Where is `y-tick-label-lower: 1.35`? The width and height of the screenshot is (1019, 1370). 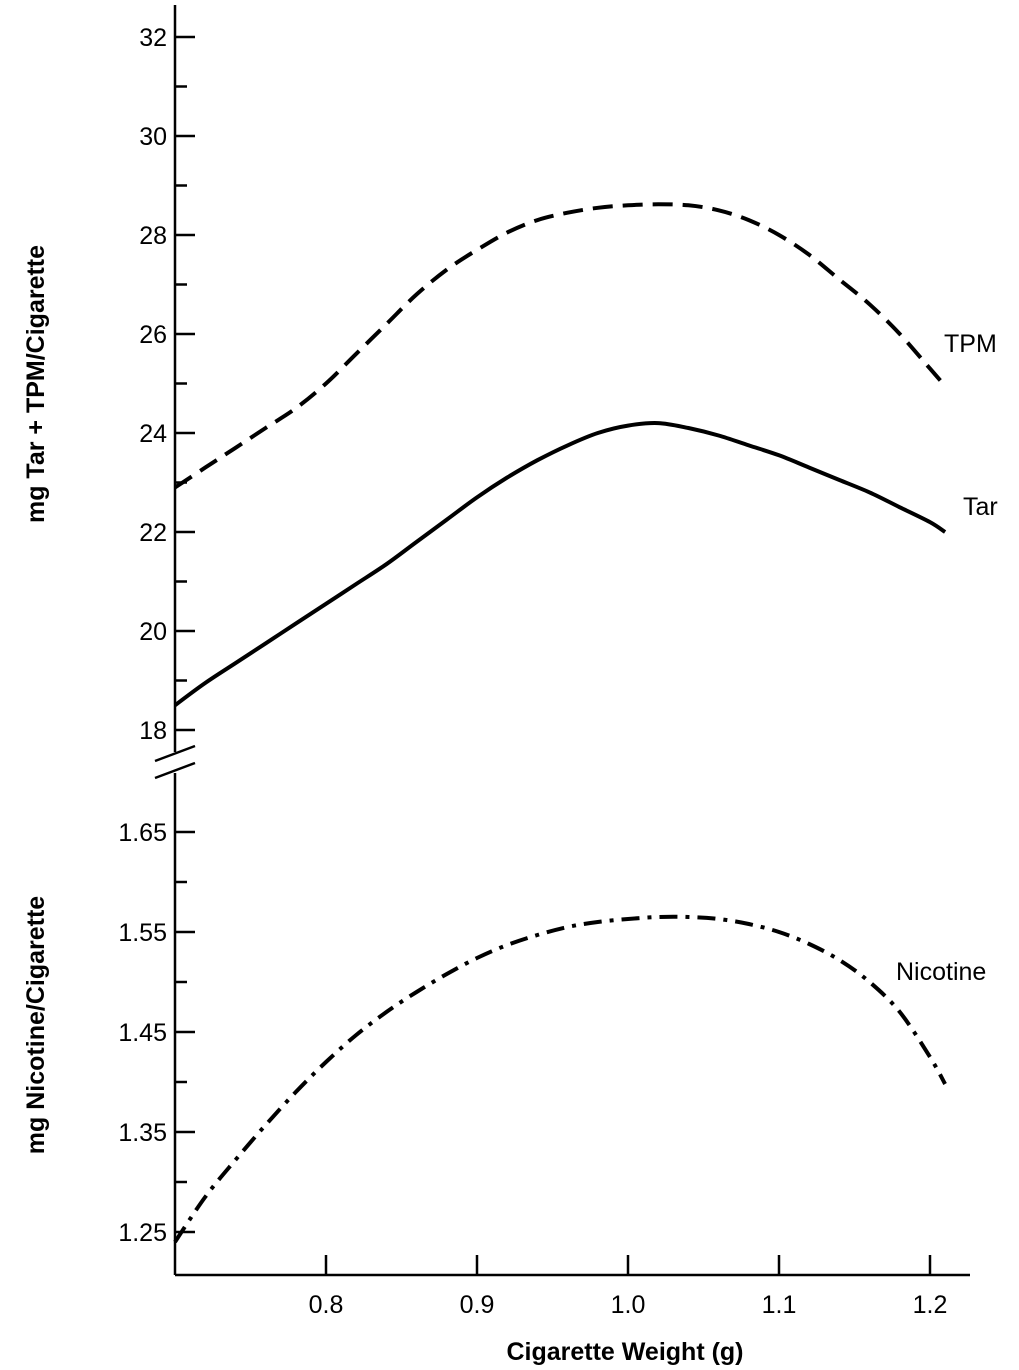
y-tick-label-lower: 1.35 is located at coordinates (142, 1133).